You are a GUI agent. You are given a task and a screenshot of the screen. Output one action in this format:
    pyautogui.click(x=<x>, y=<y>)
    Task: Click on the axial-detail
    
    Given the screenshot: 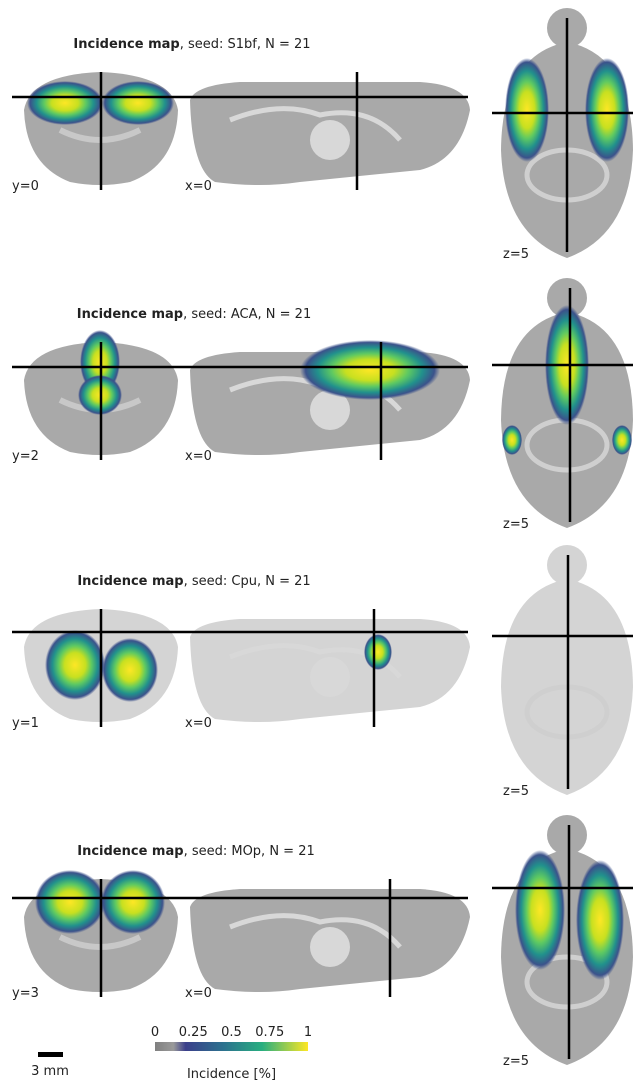 What is the action you would take?
    pyautogui.click(x=567, y=982)
    